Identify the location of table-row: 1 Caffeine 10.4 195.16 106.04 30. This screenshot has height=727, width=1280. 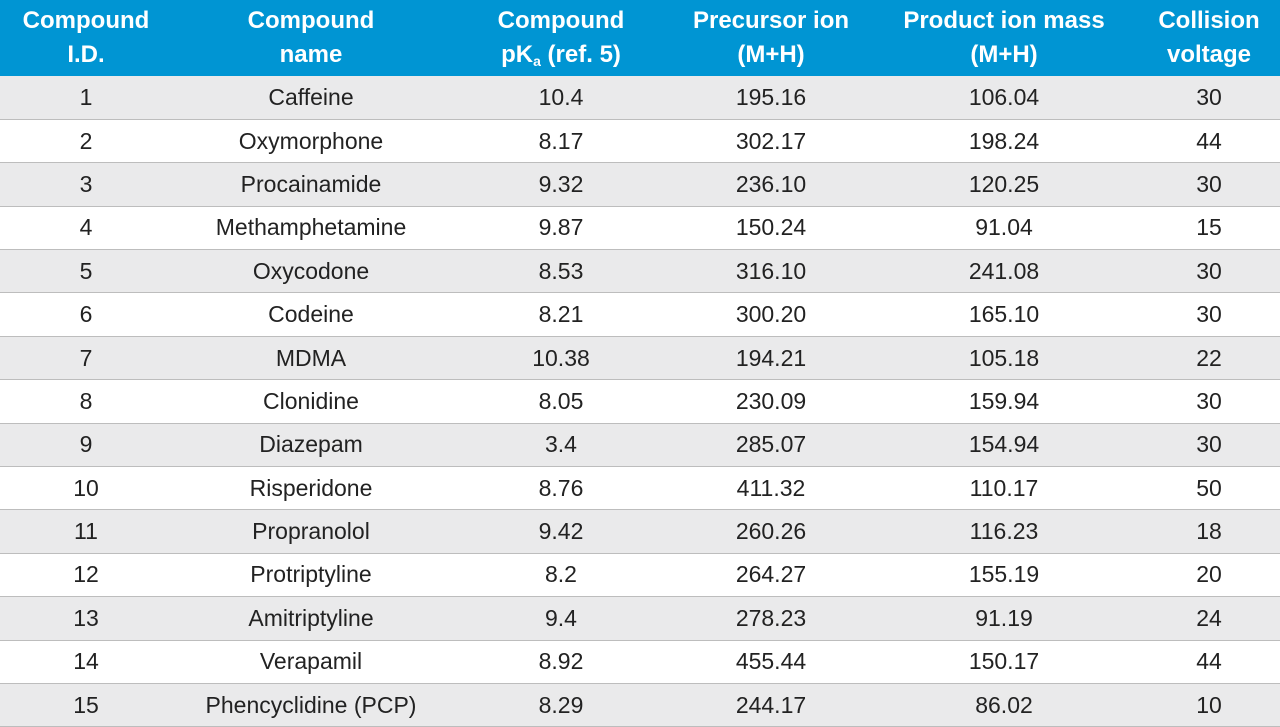
(640, 98).